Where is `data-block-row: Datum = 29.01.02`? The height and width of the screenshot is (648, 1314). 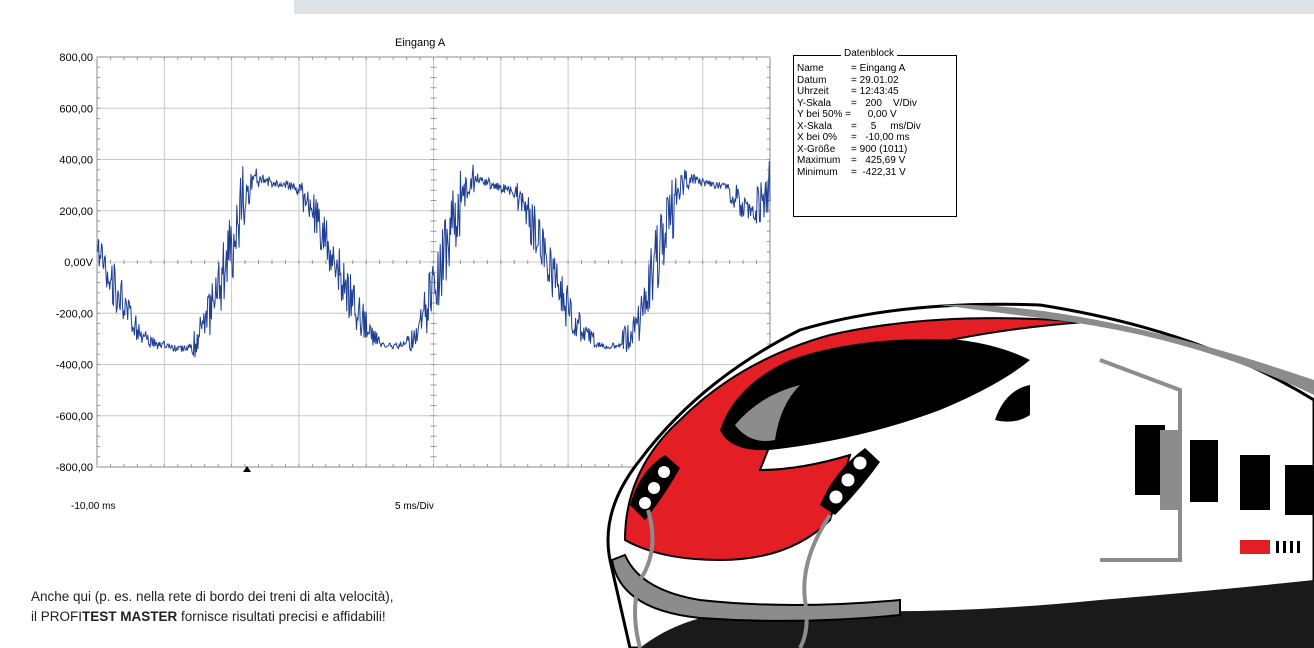
data-block-row: Datum = 29.01.02 is located at coordinates (859, 81).